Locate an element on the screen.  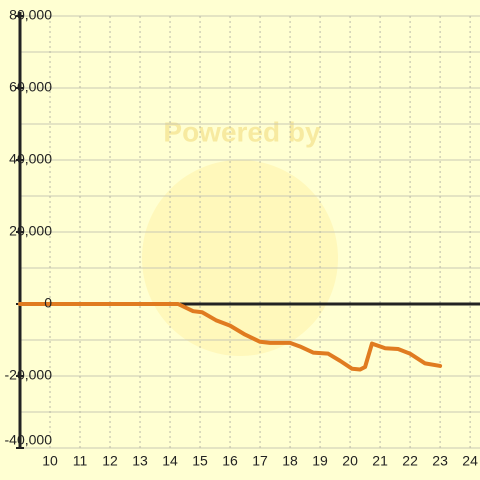
x-tick-label: 13 is located at coordinates (140, 461).